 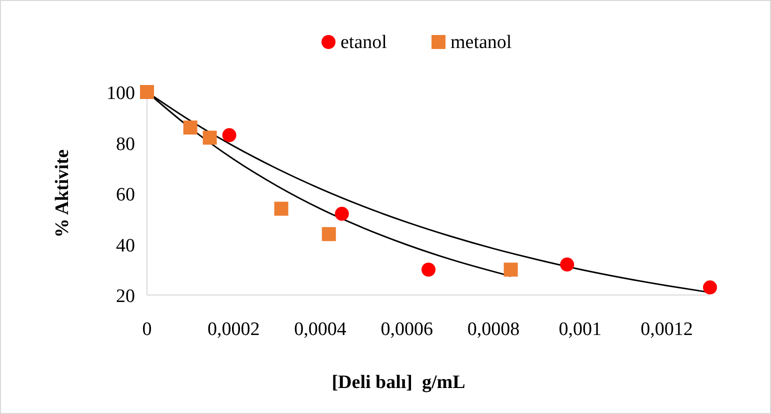 What do you see at coordinates (147, 329) in the screenshot?
I see `x-tick-label: 0` at bounding box center [147, 329].